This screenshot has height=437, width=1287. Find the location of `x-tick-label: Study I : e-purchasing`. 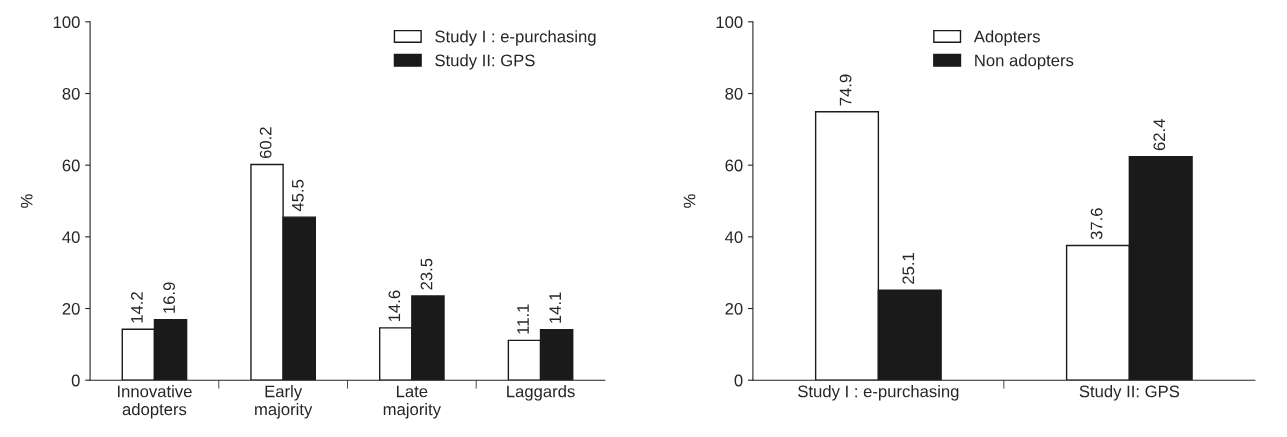

x-tick-label: Study I : e-purchasing is located at coordinates (878, 393).